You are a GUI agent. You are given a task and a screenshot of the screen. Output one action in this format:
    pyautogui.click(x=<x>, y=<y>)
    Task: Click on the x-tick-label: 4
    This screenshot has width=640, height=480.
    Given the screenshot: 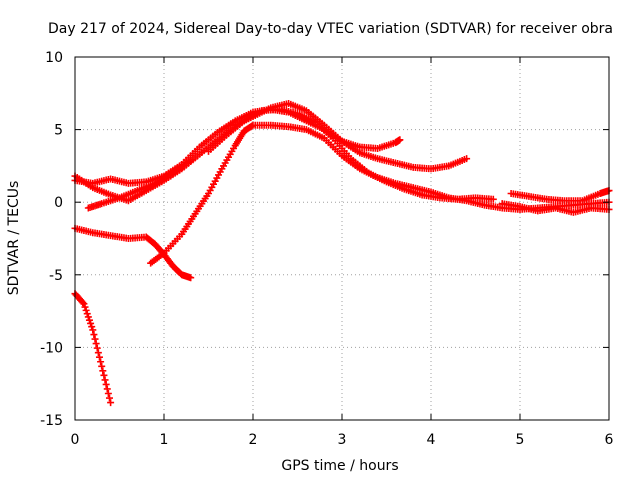 What is the action you would take?
    pyautogui.click(x=431, y=440)
    